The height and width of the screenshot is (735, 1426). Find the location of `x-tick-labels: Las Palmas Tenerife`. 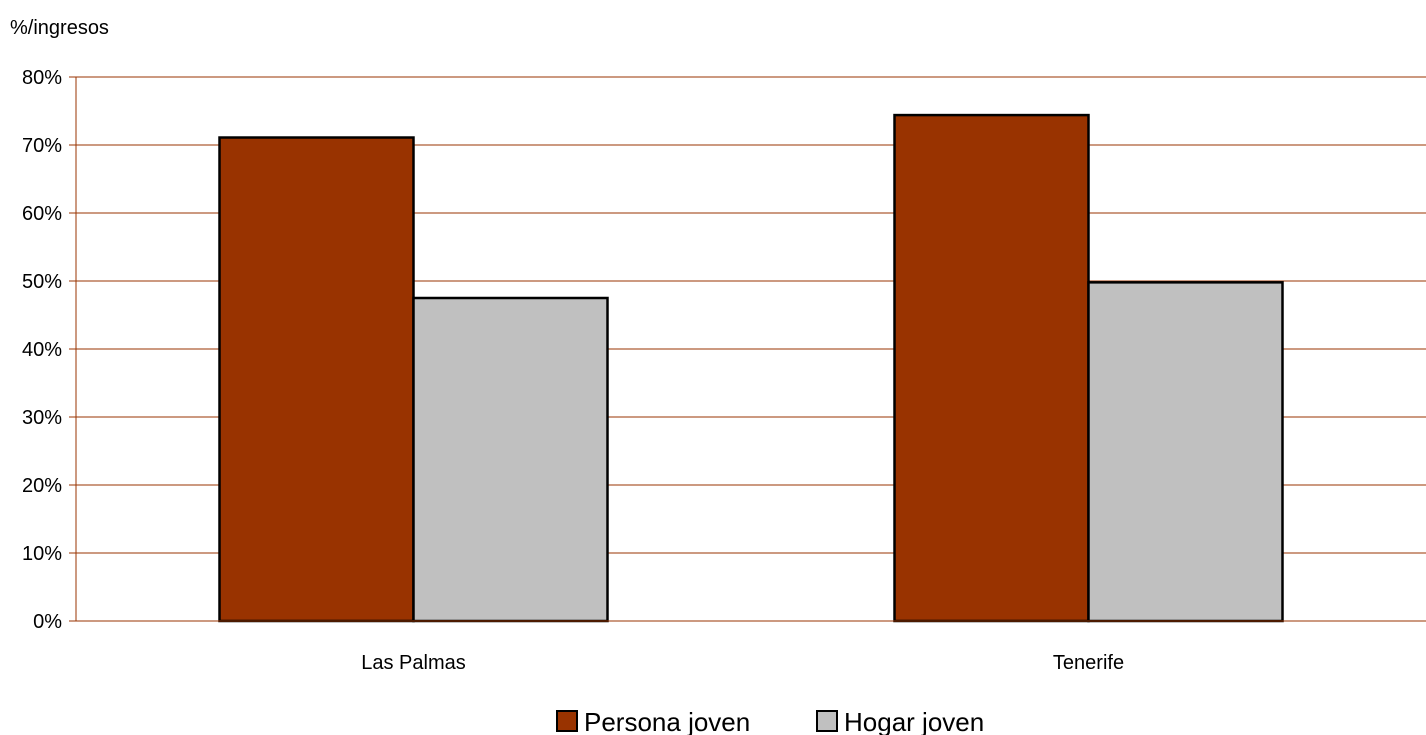

x-tick-labels: Las Palmas Tenerife is located at coordinates (742, 663).